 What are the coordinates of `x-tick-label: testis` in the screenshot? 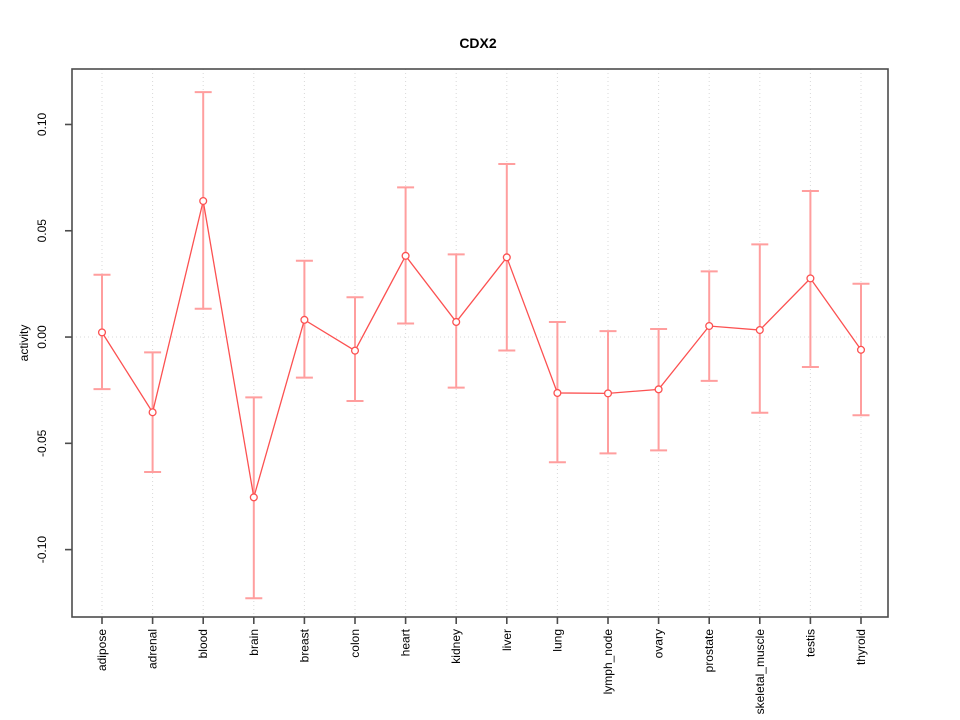 It's located at (810, 643).